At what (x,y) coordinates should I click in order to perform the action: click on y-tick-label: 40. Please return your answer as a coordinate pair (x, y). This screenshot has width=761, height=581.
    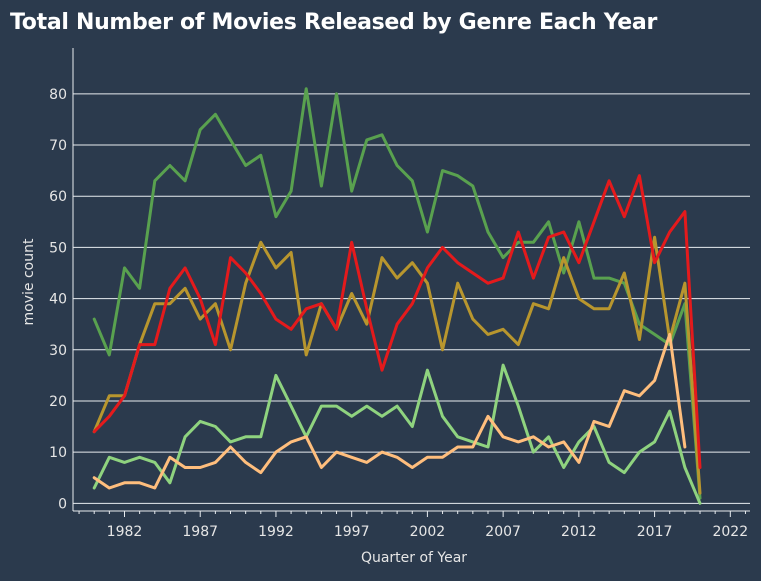
    Looking at the image, I should click on (58, 300).